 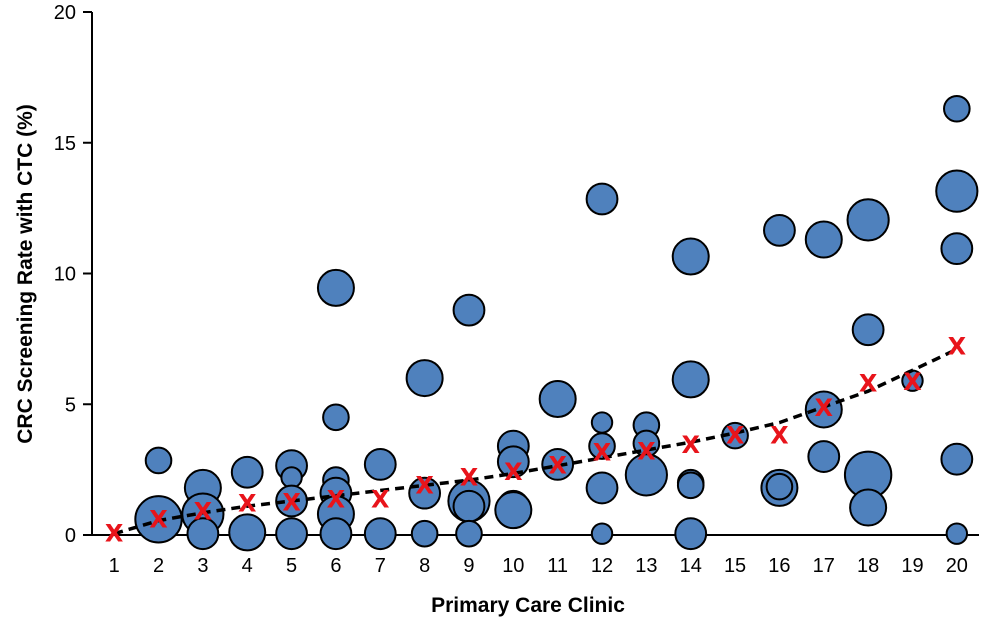 I want to click on x-tick-label: 7, so click(x=380, y=566).